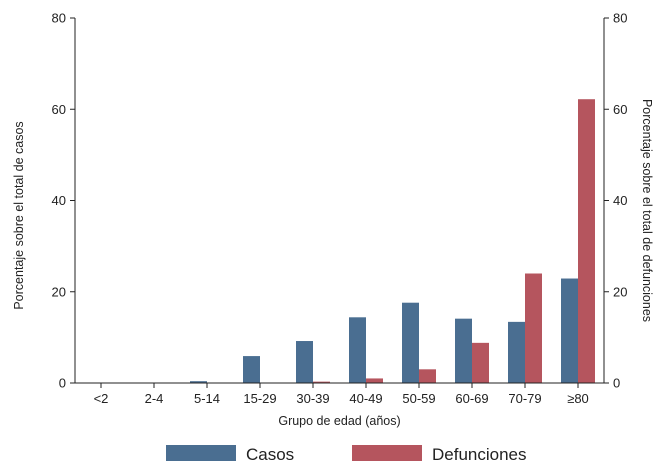 This screenshot has width=656, height=461. I want to click on y-tick-label-right: 80, so click(620, 18).